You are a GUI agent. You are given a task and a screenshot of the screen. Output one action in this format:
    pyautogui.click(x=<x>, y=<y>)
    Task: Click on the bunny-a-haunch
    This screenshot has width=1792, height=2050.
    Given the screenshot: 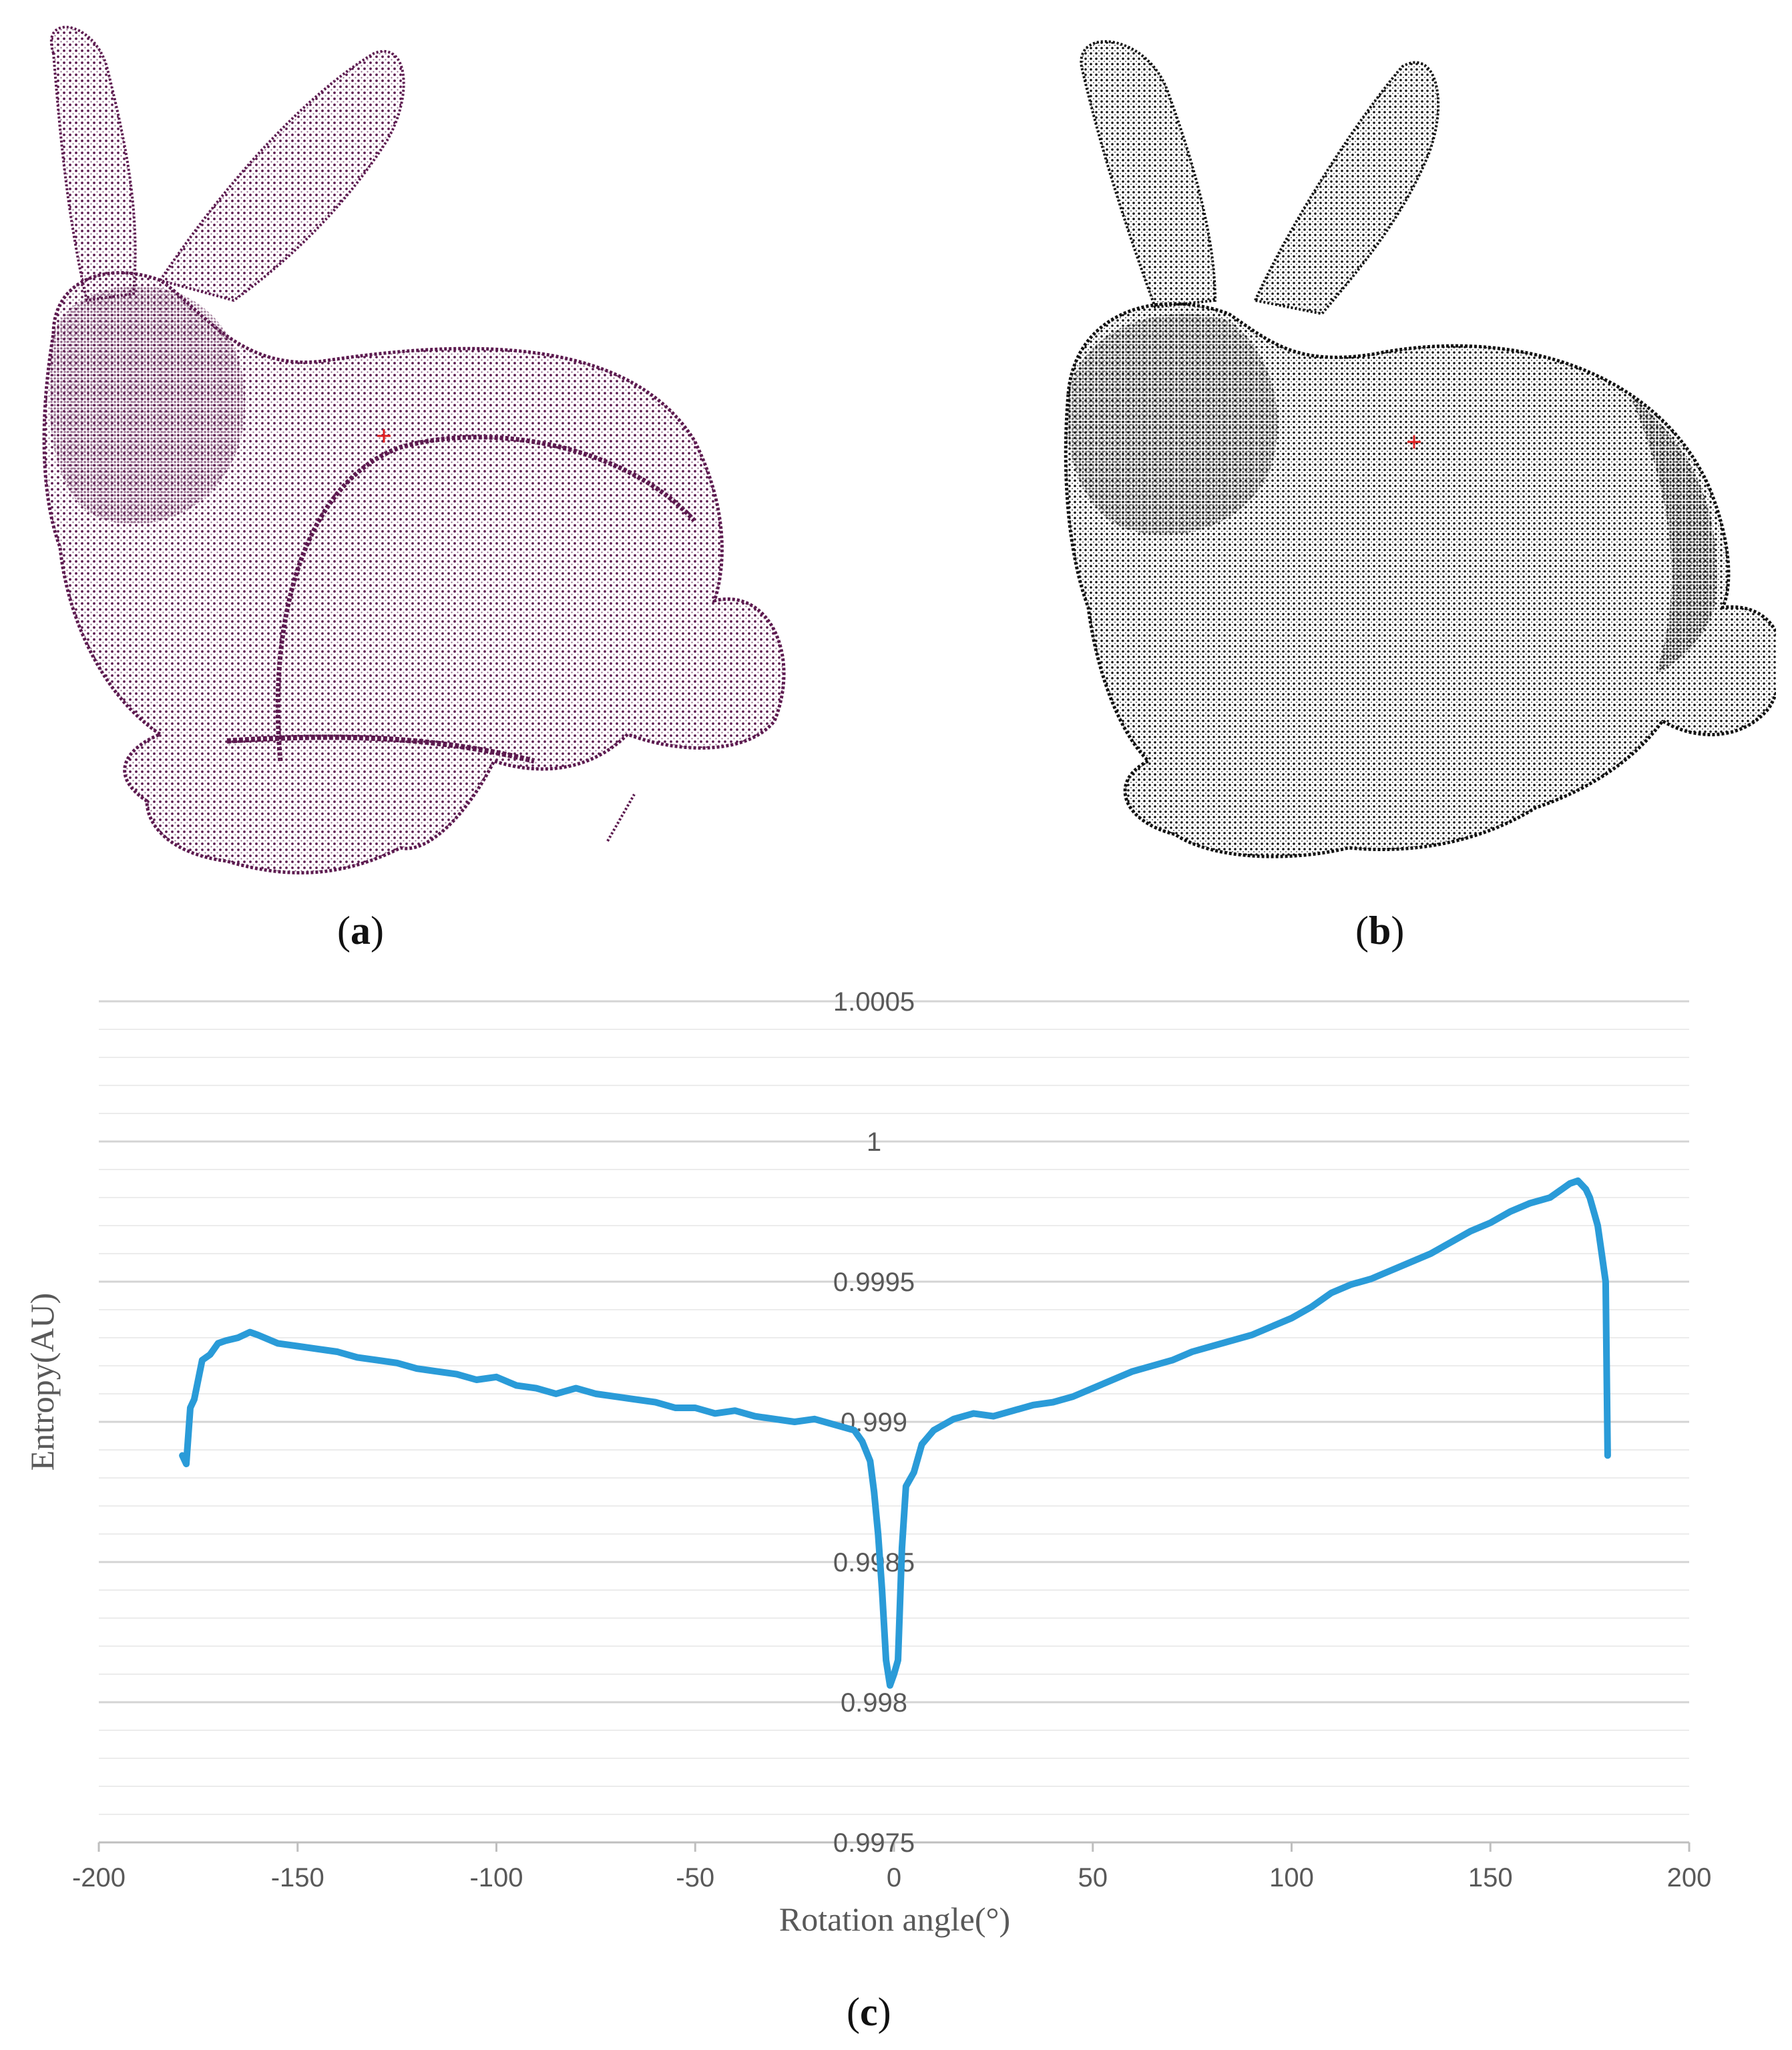 What is the action you would take?
    pyautogui.click(x=486, y=598)
    